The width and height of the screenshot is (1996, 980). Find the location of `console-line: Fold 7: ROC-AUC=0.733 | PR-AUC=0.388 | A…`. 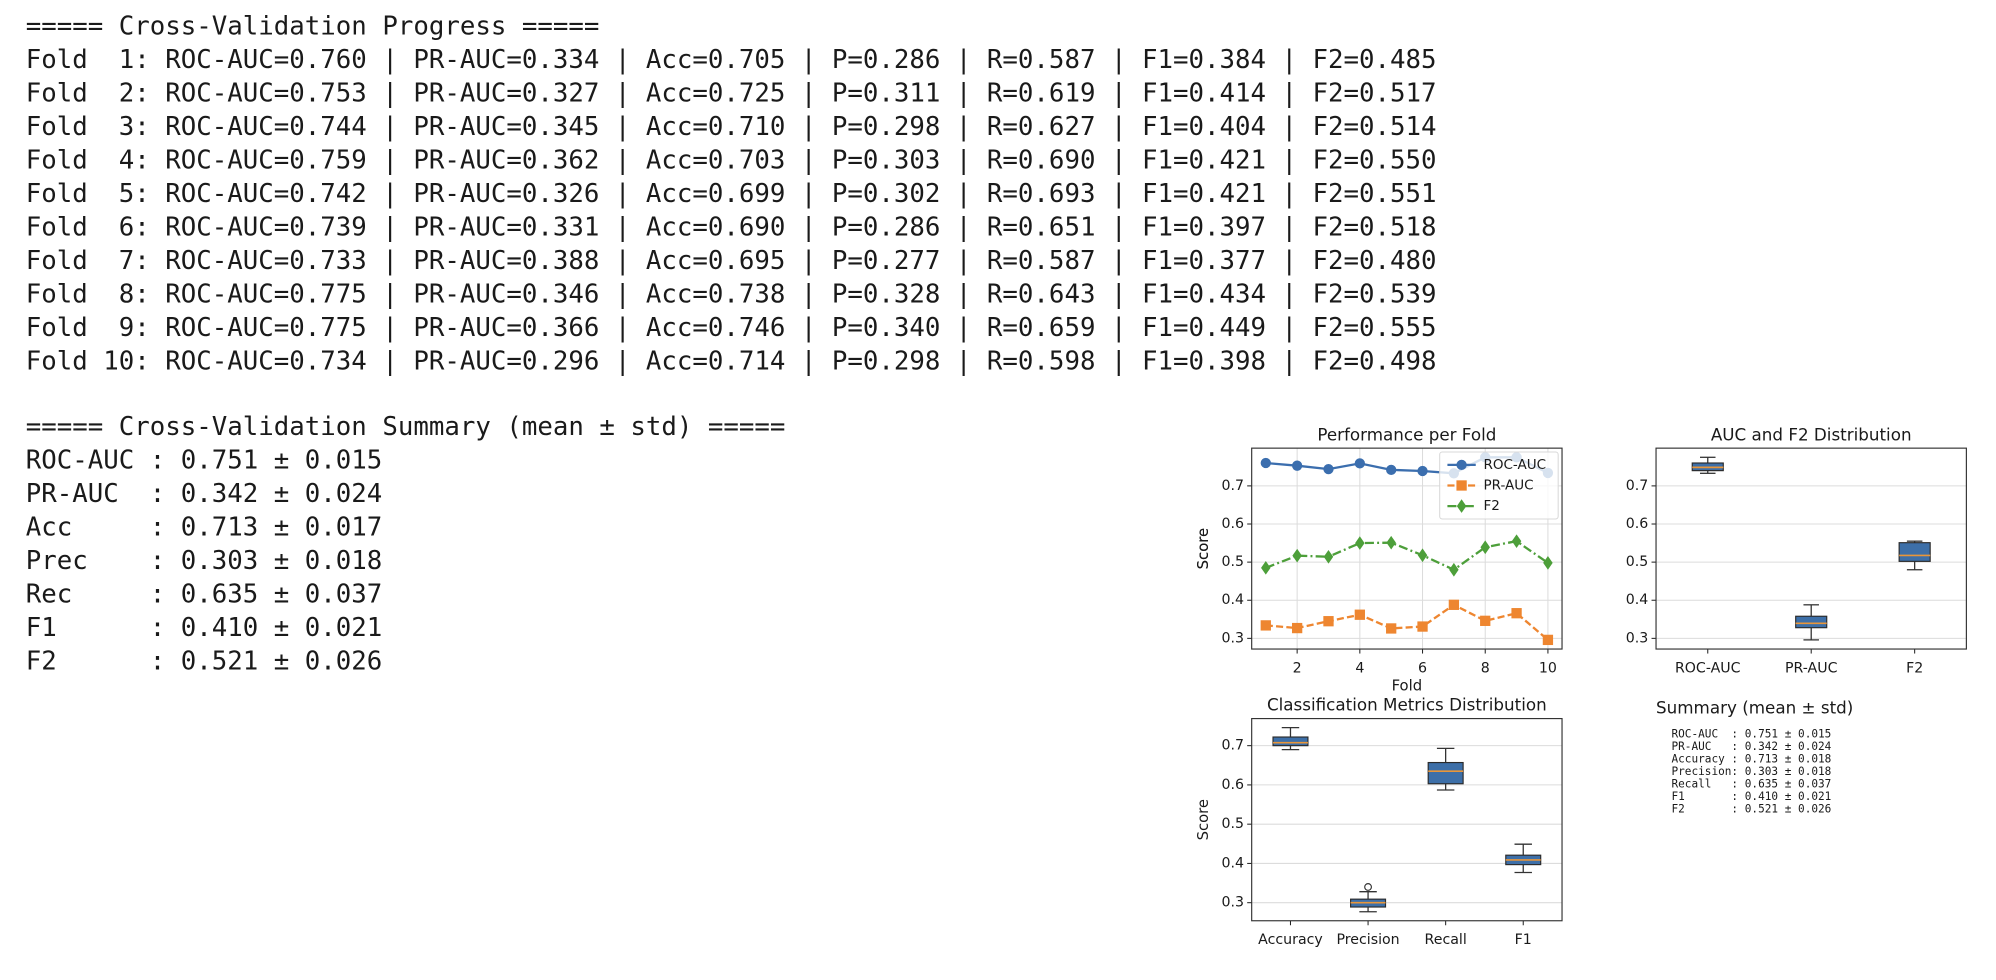

console-line: Fold 7: ROC-AUC=0.733 | PR-AUC=0.388 | A… is located at coordinates (731, 261).